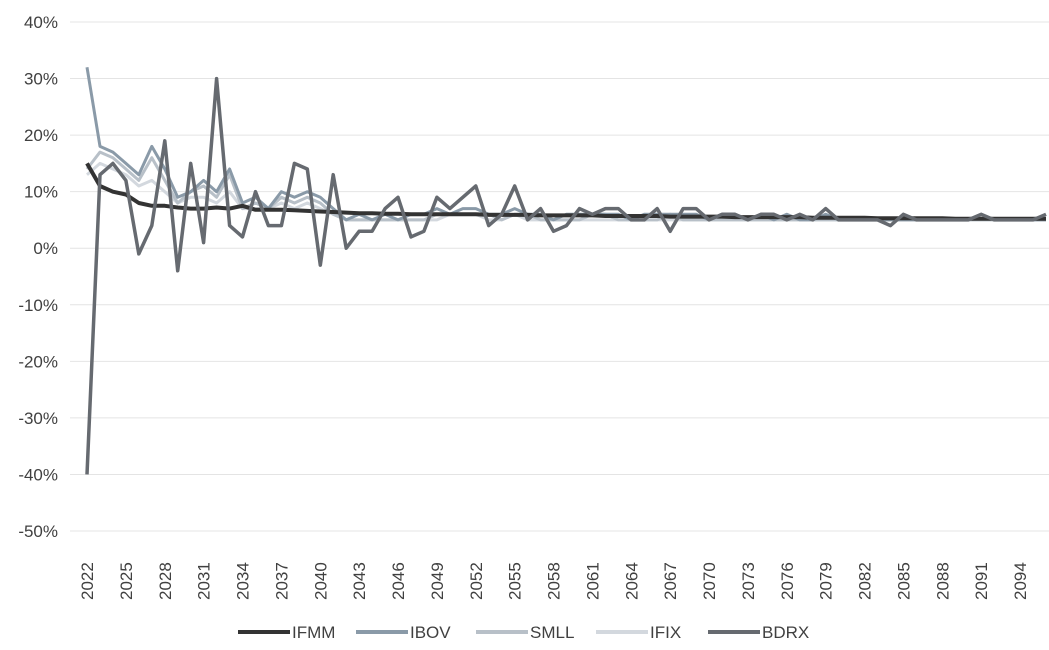 The height and width of the screenshot is (650, 1049). What do you see at coordinates (286, 632) in the screenshot?
I see `legend-item-ifmm: IFMM` at bounding box center [286, 632].